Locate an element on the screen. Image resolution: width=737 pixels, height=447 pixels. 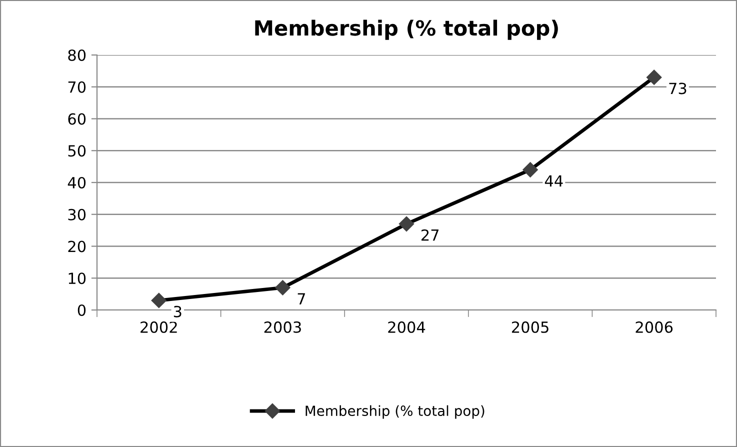
y-tick-label: 0 is located at coordinates (82, 310).